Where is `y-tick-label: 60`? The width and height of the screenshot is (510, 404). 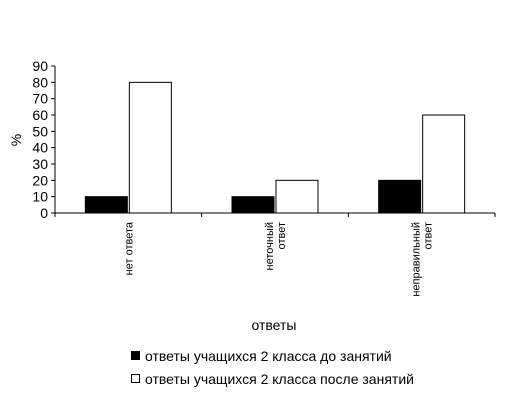 y-tick-label: 60 is located at coordinates (40, 115).